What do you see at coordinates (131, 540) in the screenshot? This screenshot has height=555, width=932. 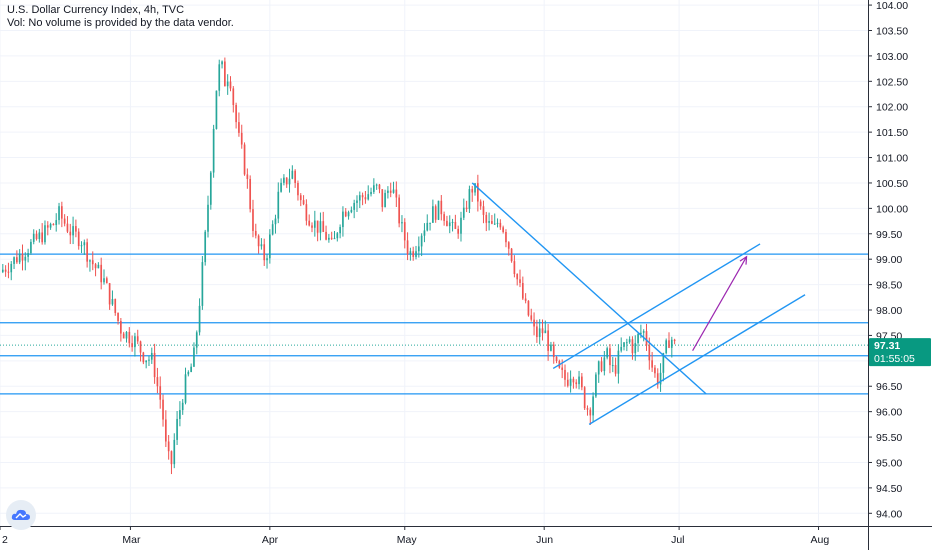 I see `x-tick-label: Mar` at bounding box center [131, 540].